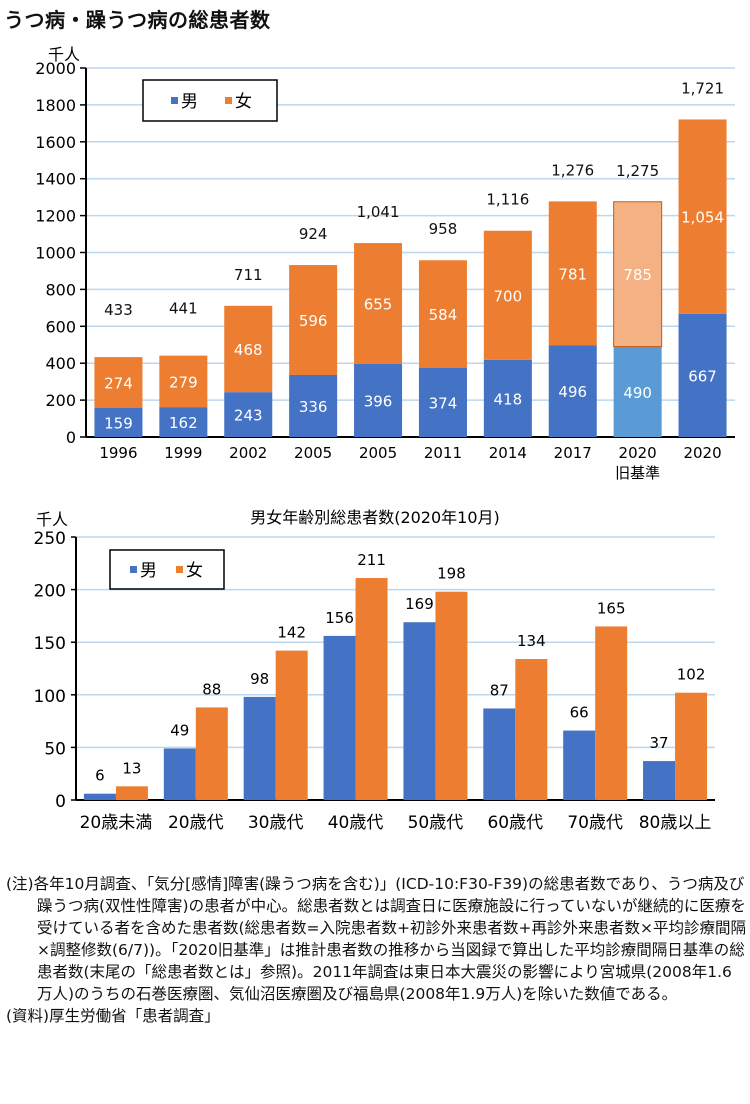 This screenshot has width=750, height=1104. What do you see at coordinates (659, 743) in the screenshot?
I see `data-label-male: 37` at bounding box center [659, 743].